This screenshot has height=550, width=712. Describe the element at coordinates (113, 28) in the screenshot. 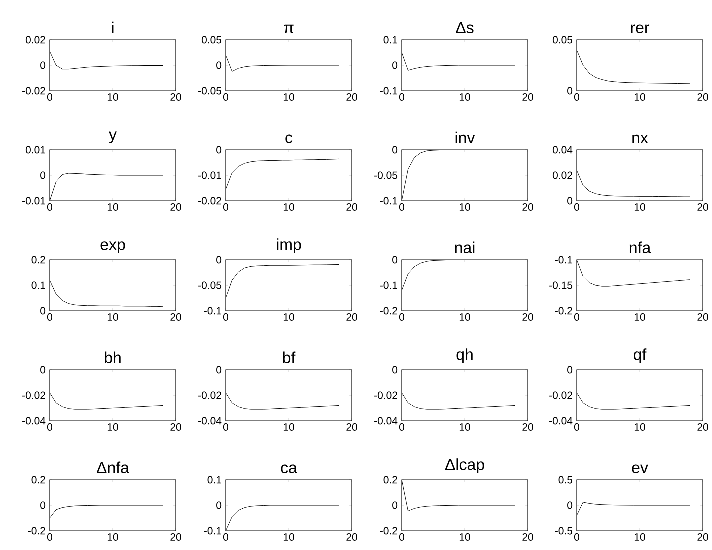

I see `chart-title: i` at that location.